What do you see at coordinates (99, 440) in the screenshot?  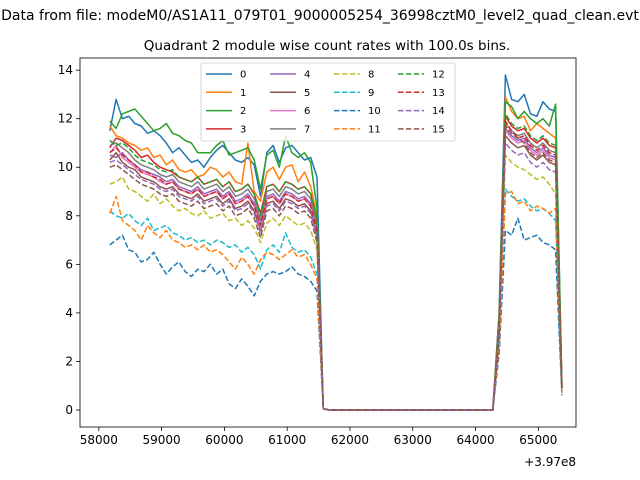 I see `x-tick-label: 58000` at bounding box center [99, 440].